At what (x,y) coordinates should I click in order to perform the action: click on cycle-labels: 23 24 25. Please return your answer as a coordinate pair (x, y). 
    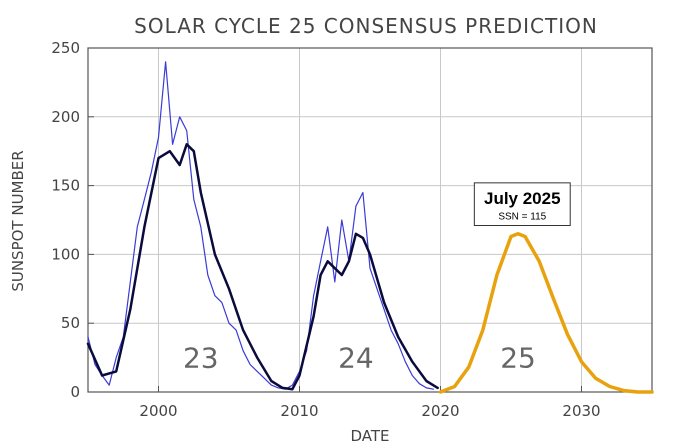
    Looking at the image, I should click on (359, 358).